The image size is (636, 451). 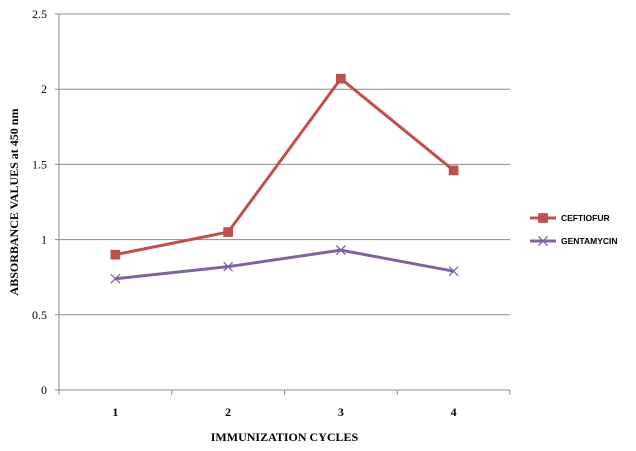 What do you see at coordinates (115, 412) in the screenshot?
I see `x-tick-label: 1` at bounding box center [115, 412].